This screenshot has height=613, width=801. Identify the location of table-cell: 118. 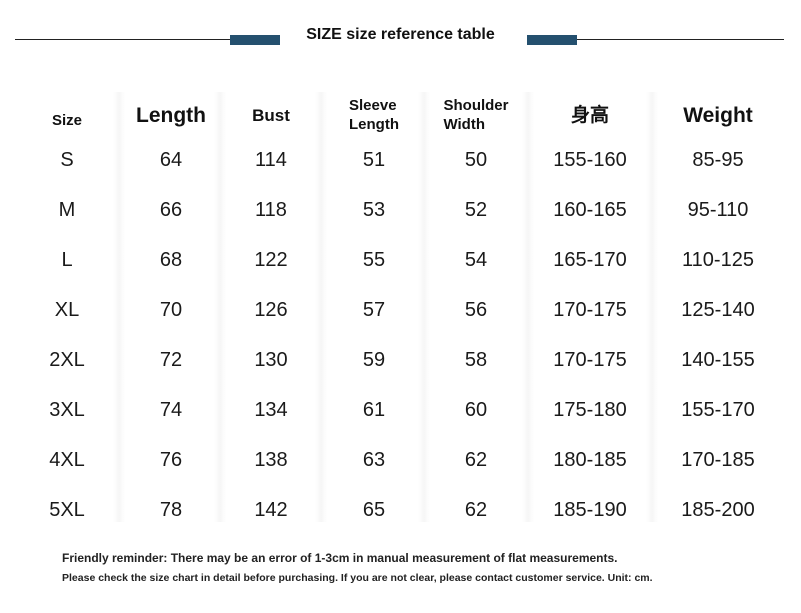
(271, 210).